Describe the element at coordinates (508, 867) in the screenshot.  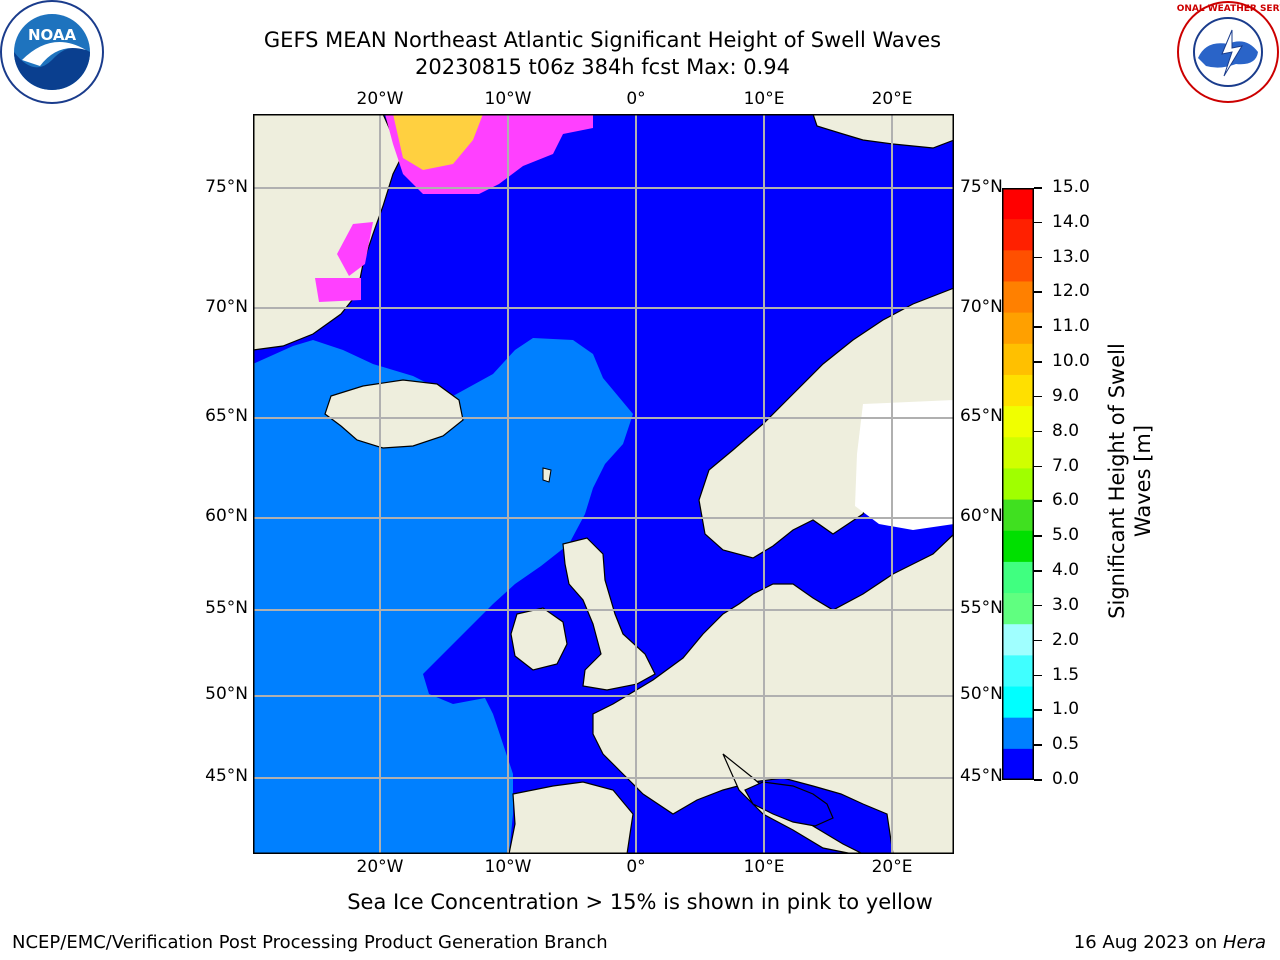
I see `lon-label-bottom-10w: 10°W` at that location.